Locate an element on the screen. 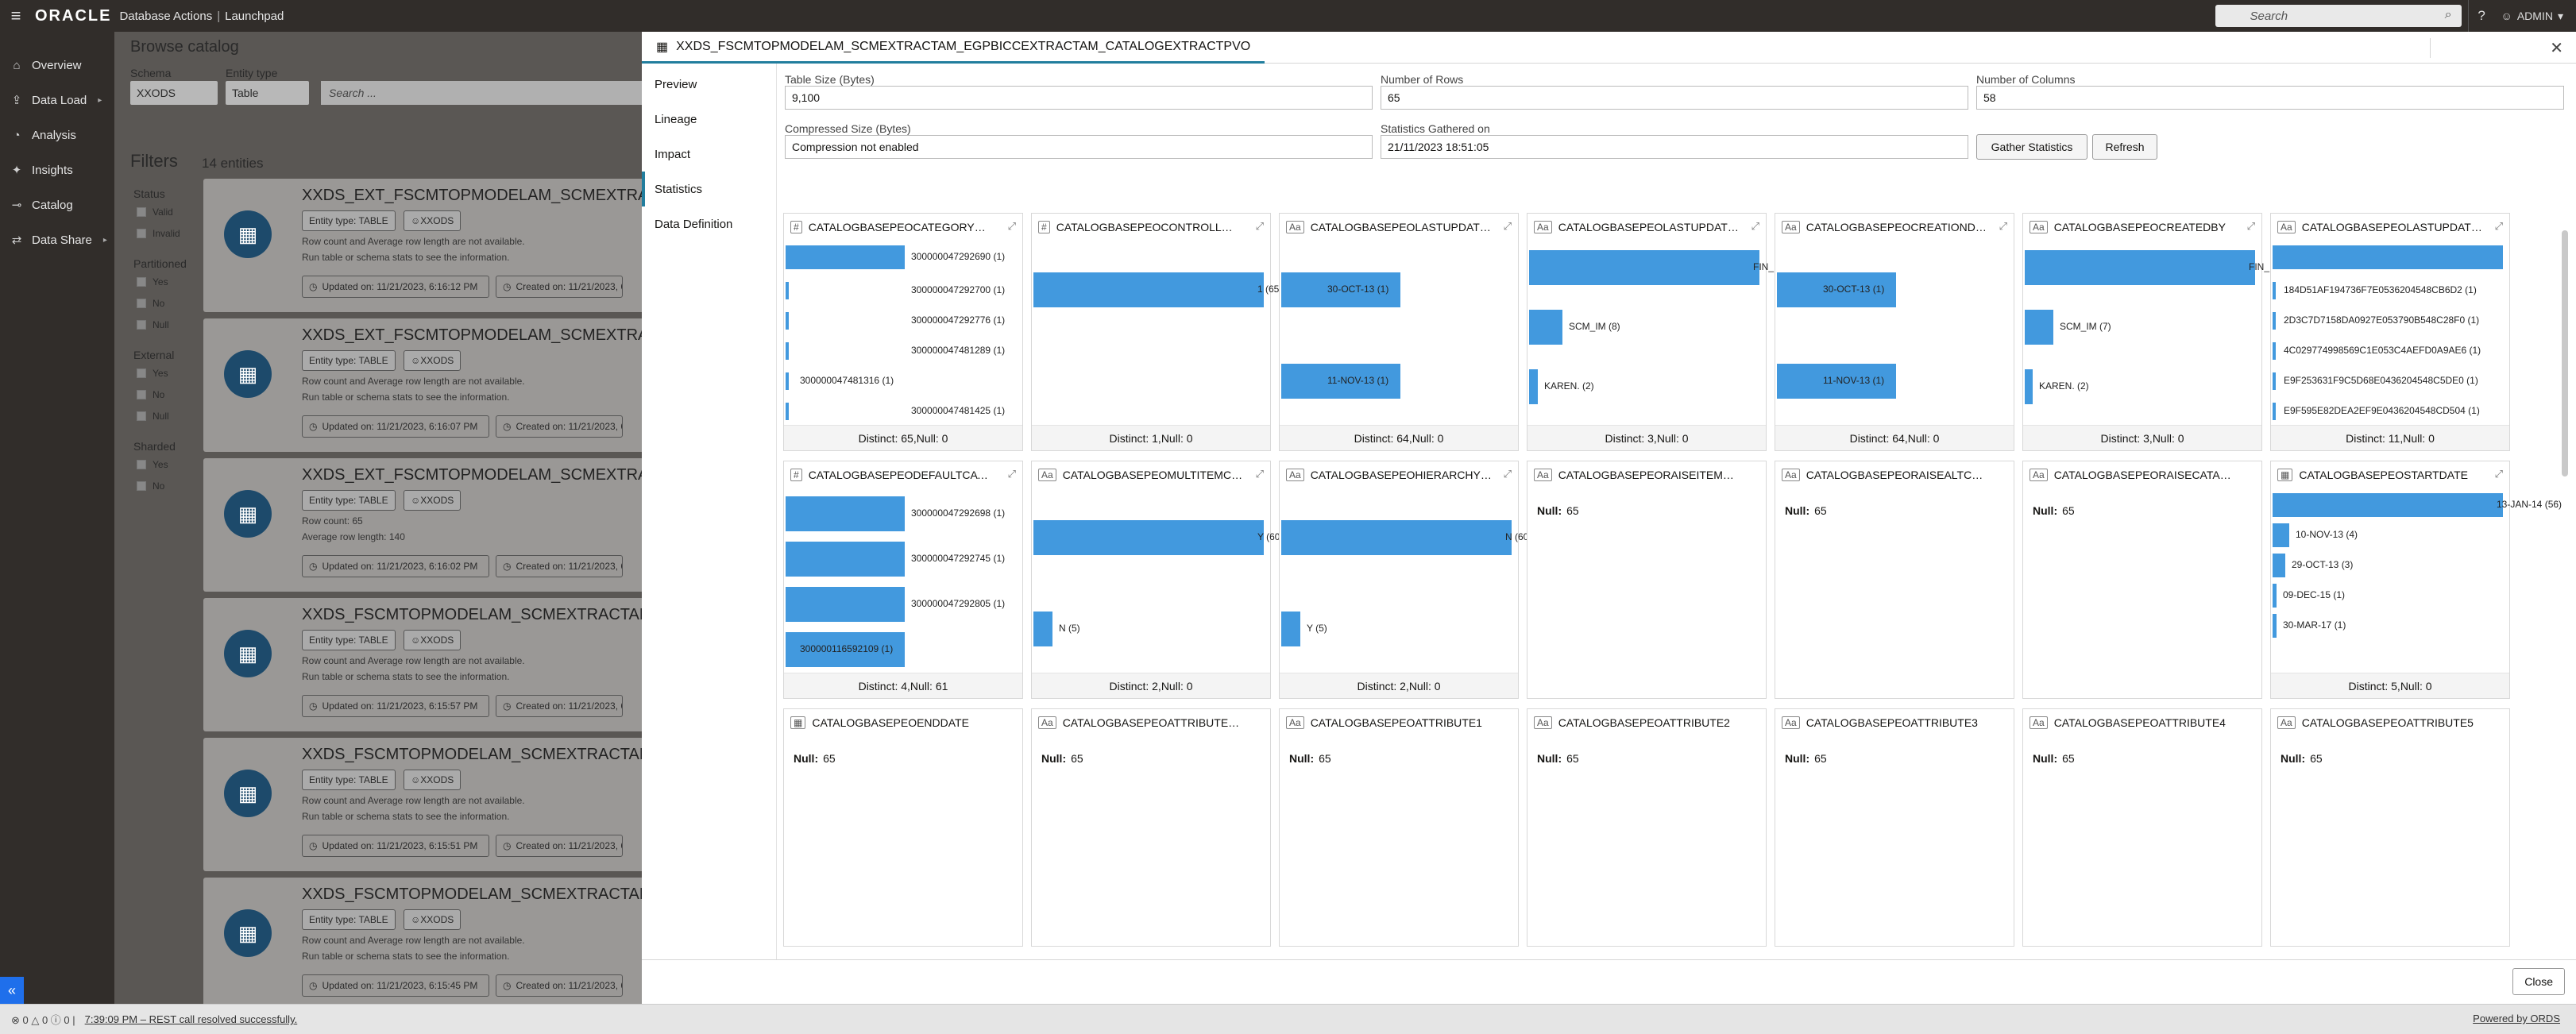 Image resolution: width=2576 pixels, height=1034 pixels. close-icon: ✕ is located at coordinates (2496, 48).